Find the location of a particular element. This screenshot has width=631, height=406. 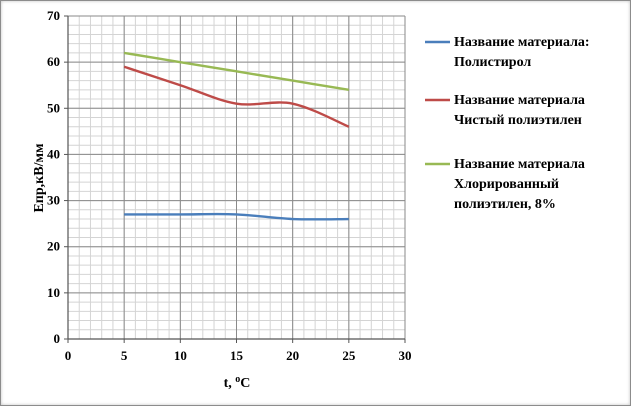

x-axis-title-unit: C is located at coordinates (245, 383).